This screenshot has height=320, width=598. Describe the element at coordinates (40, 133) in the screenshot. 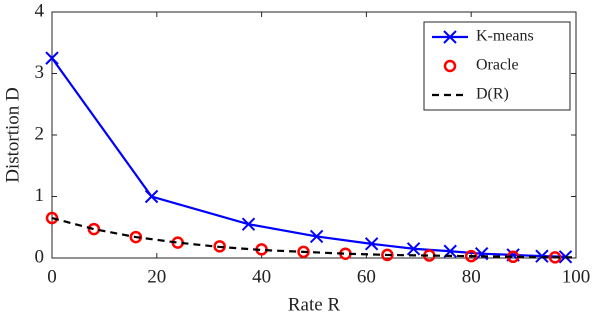

I see `y-tick-label: 2` at that location.